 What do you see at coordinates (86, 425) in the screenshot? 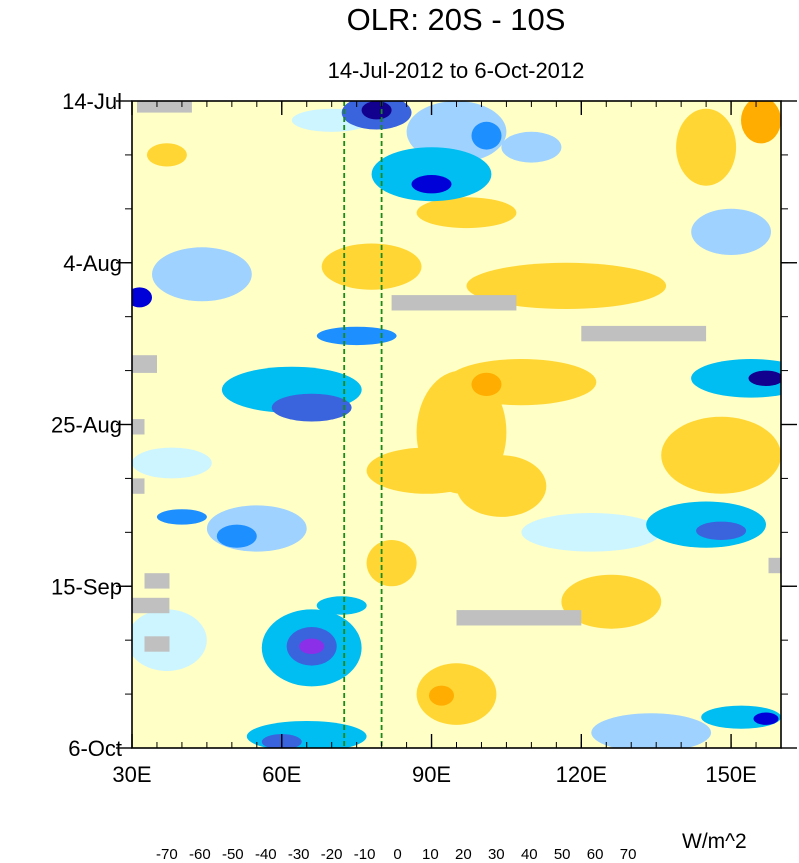
I see `y-tick-label: 25-Aug` at bounding box center [86, 425].